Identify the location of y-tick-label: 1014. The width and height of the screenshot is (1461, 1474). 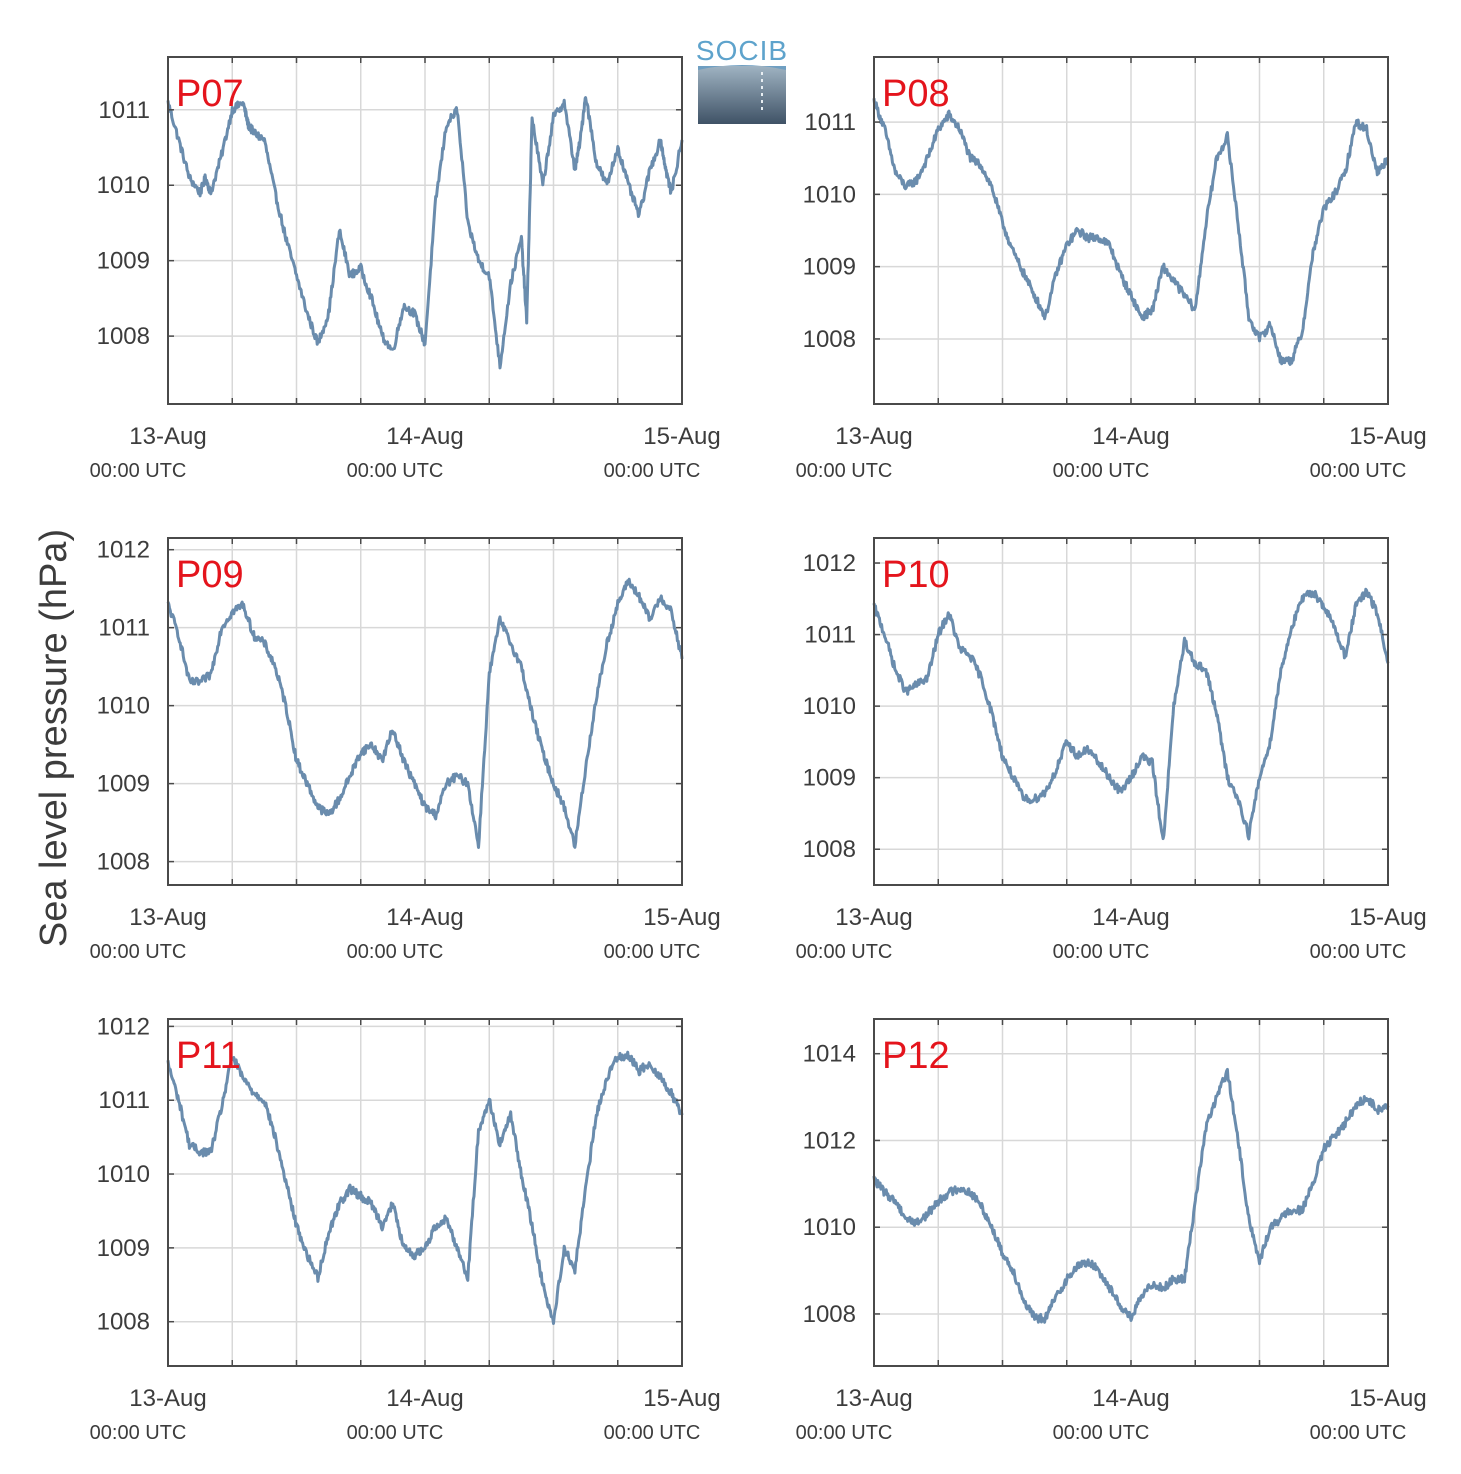
(829, 1054).